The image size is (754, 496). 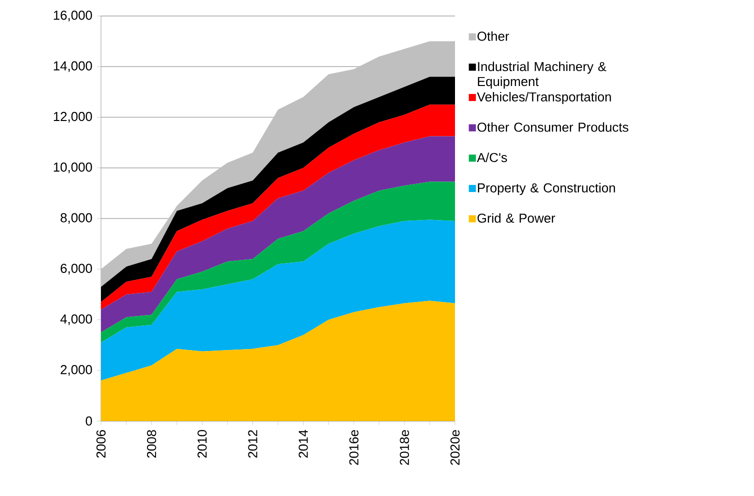 What do you see at coordinates (542, 75) in the screenshot?
I see `legend-label: Industrial Machinery & Equipment` at bounding box center [542, 75].